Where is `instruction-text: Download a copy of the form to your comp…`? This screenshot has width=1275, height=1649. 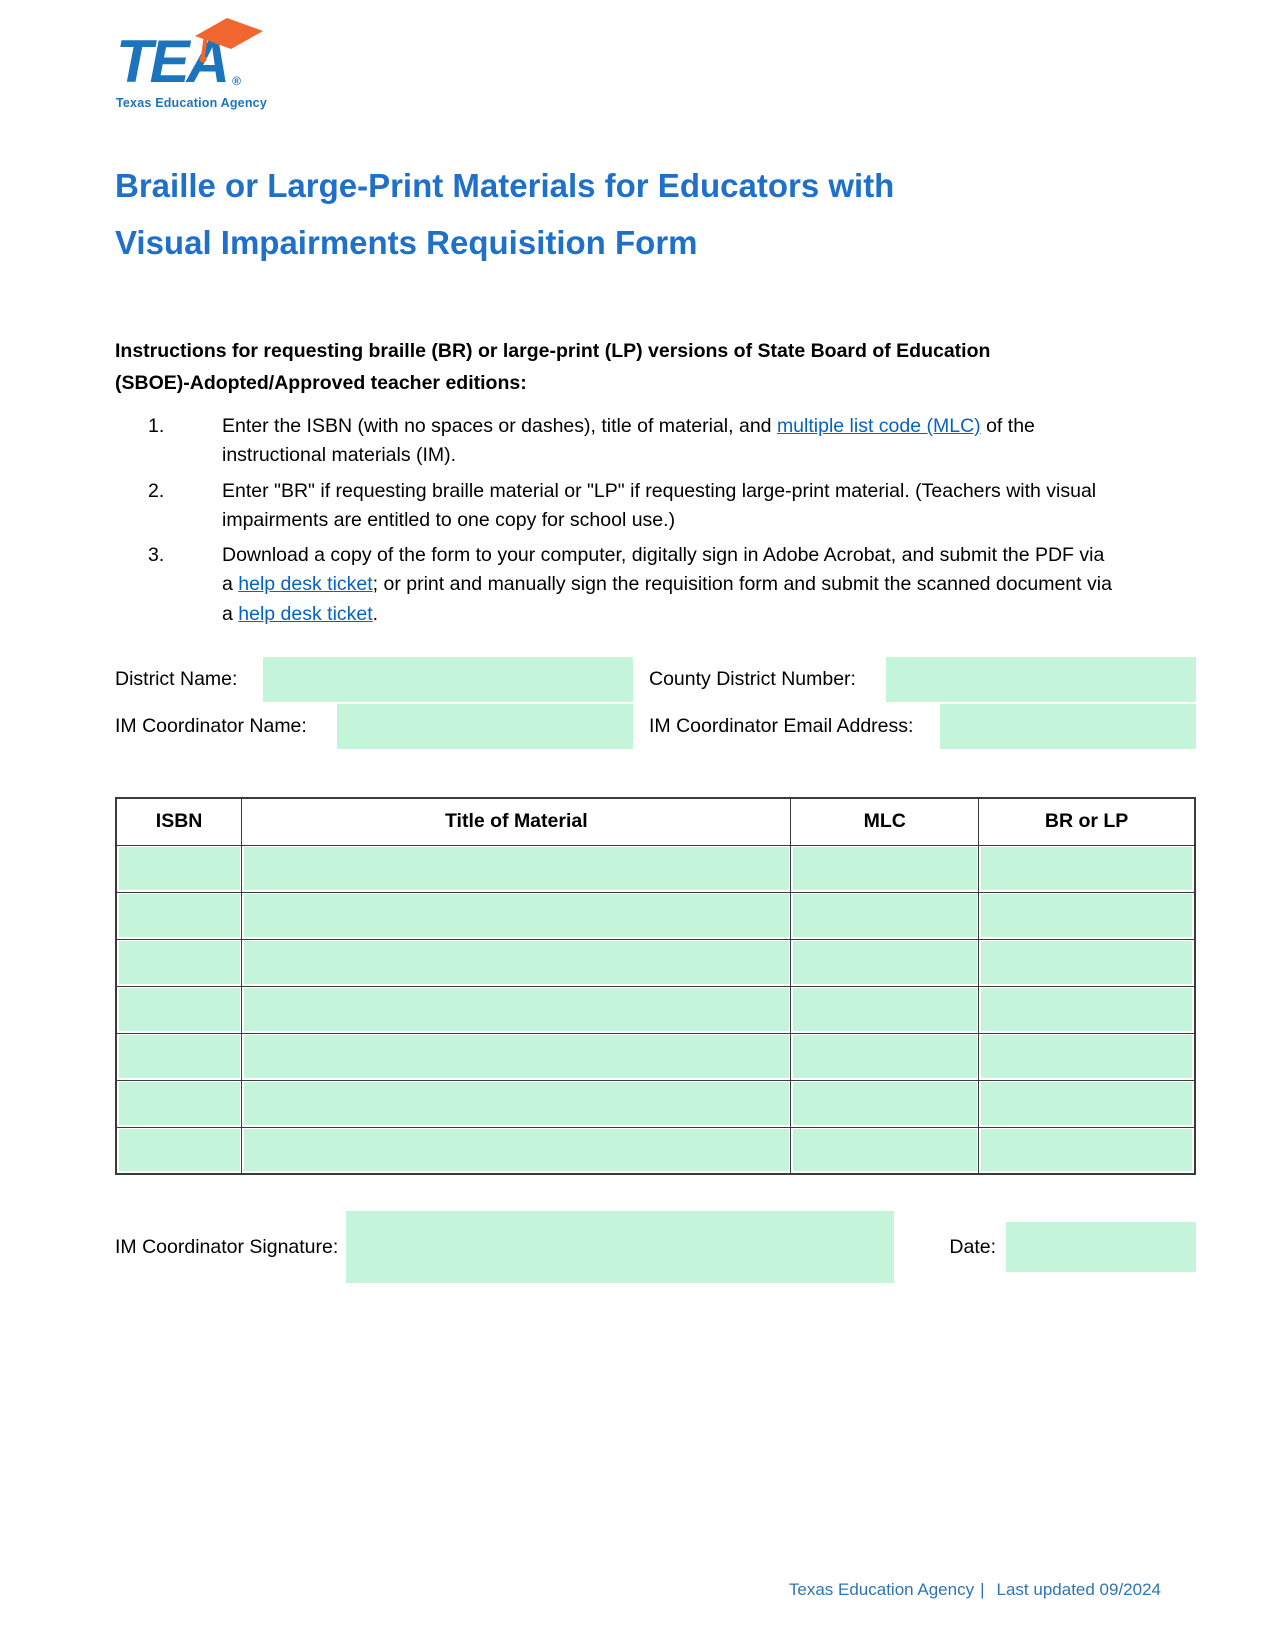
instruction-text: Download a copy of the form to your comp… is located at coordinates (667, 584).